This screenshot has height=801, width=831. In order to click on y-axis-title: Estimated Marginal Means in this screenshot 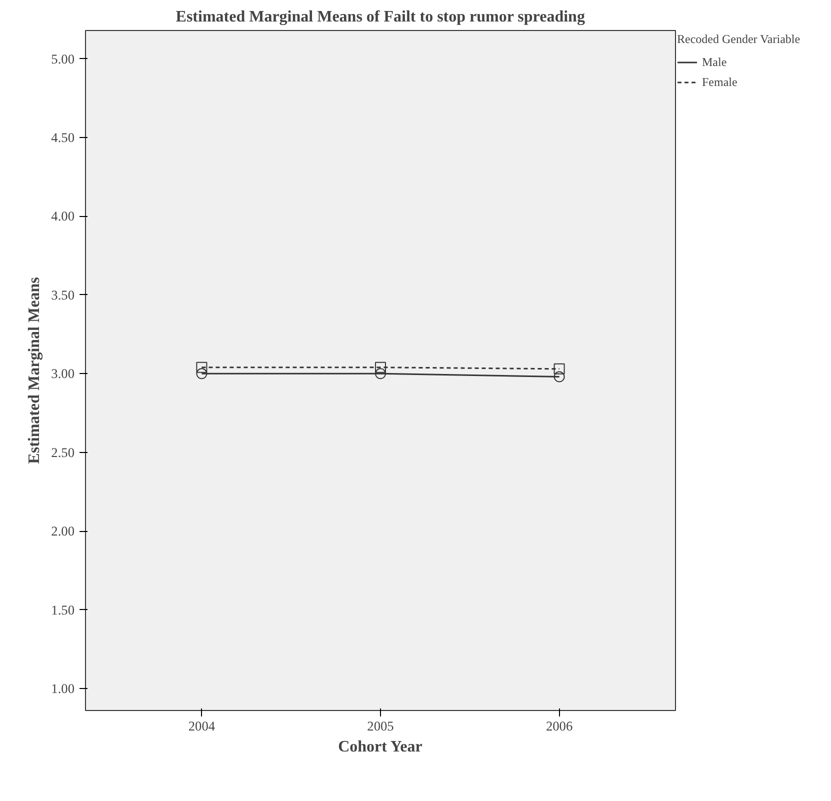, I will do `click(35, 370)`.